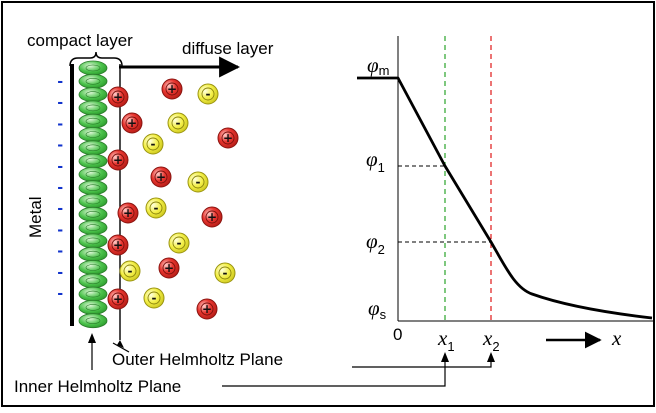 The height and width of the screenshot is (413, 656). I want to click on x2-label: x2, so click(491, 340).